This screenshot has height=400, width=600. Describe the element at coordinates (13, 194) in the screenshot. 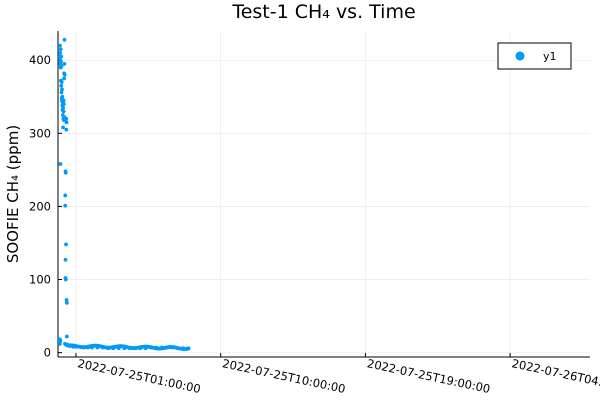

I see `y-axis-label: SOOFIE CH₄ (ppm)` at that location.